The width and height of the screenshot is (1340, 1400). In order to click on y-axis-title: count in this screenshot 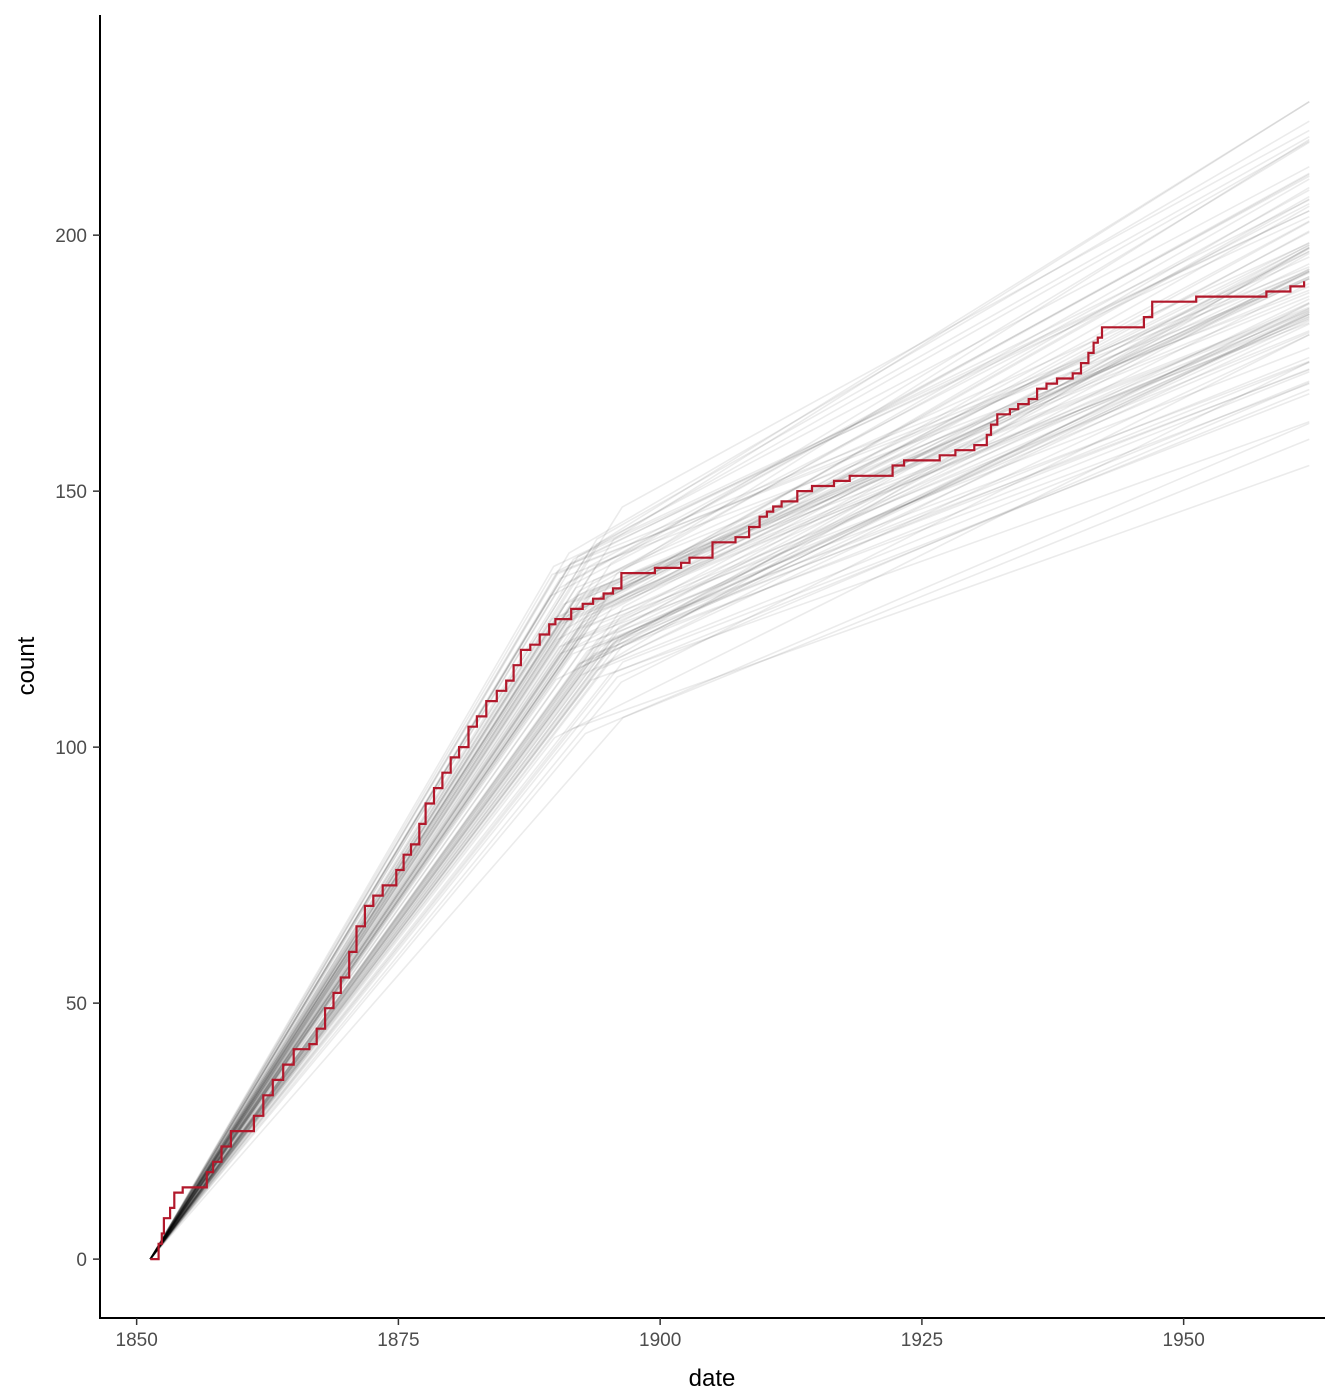, I will do `click(26, 665)`.